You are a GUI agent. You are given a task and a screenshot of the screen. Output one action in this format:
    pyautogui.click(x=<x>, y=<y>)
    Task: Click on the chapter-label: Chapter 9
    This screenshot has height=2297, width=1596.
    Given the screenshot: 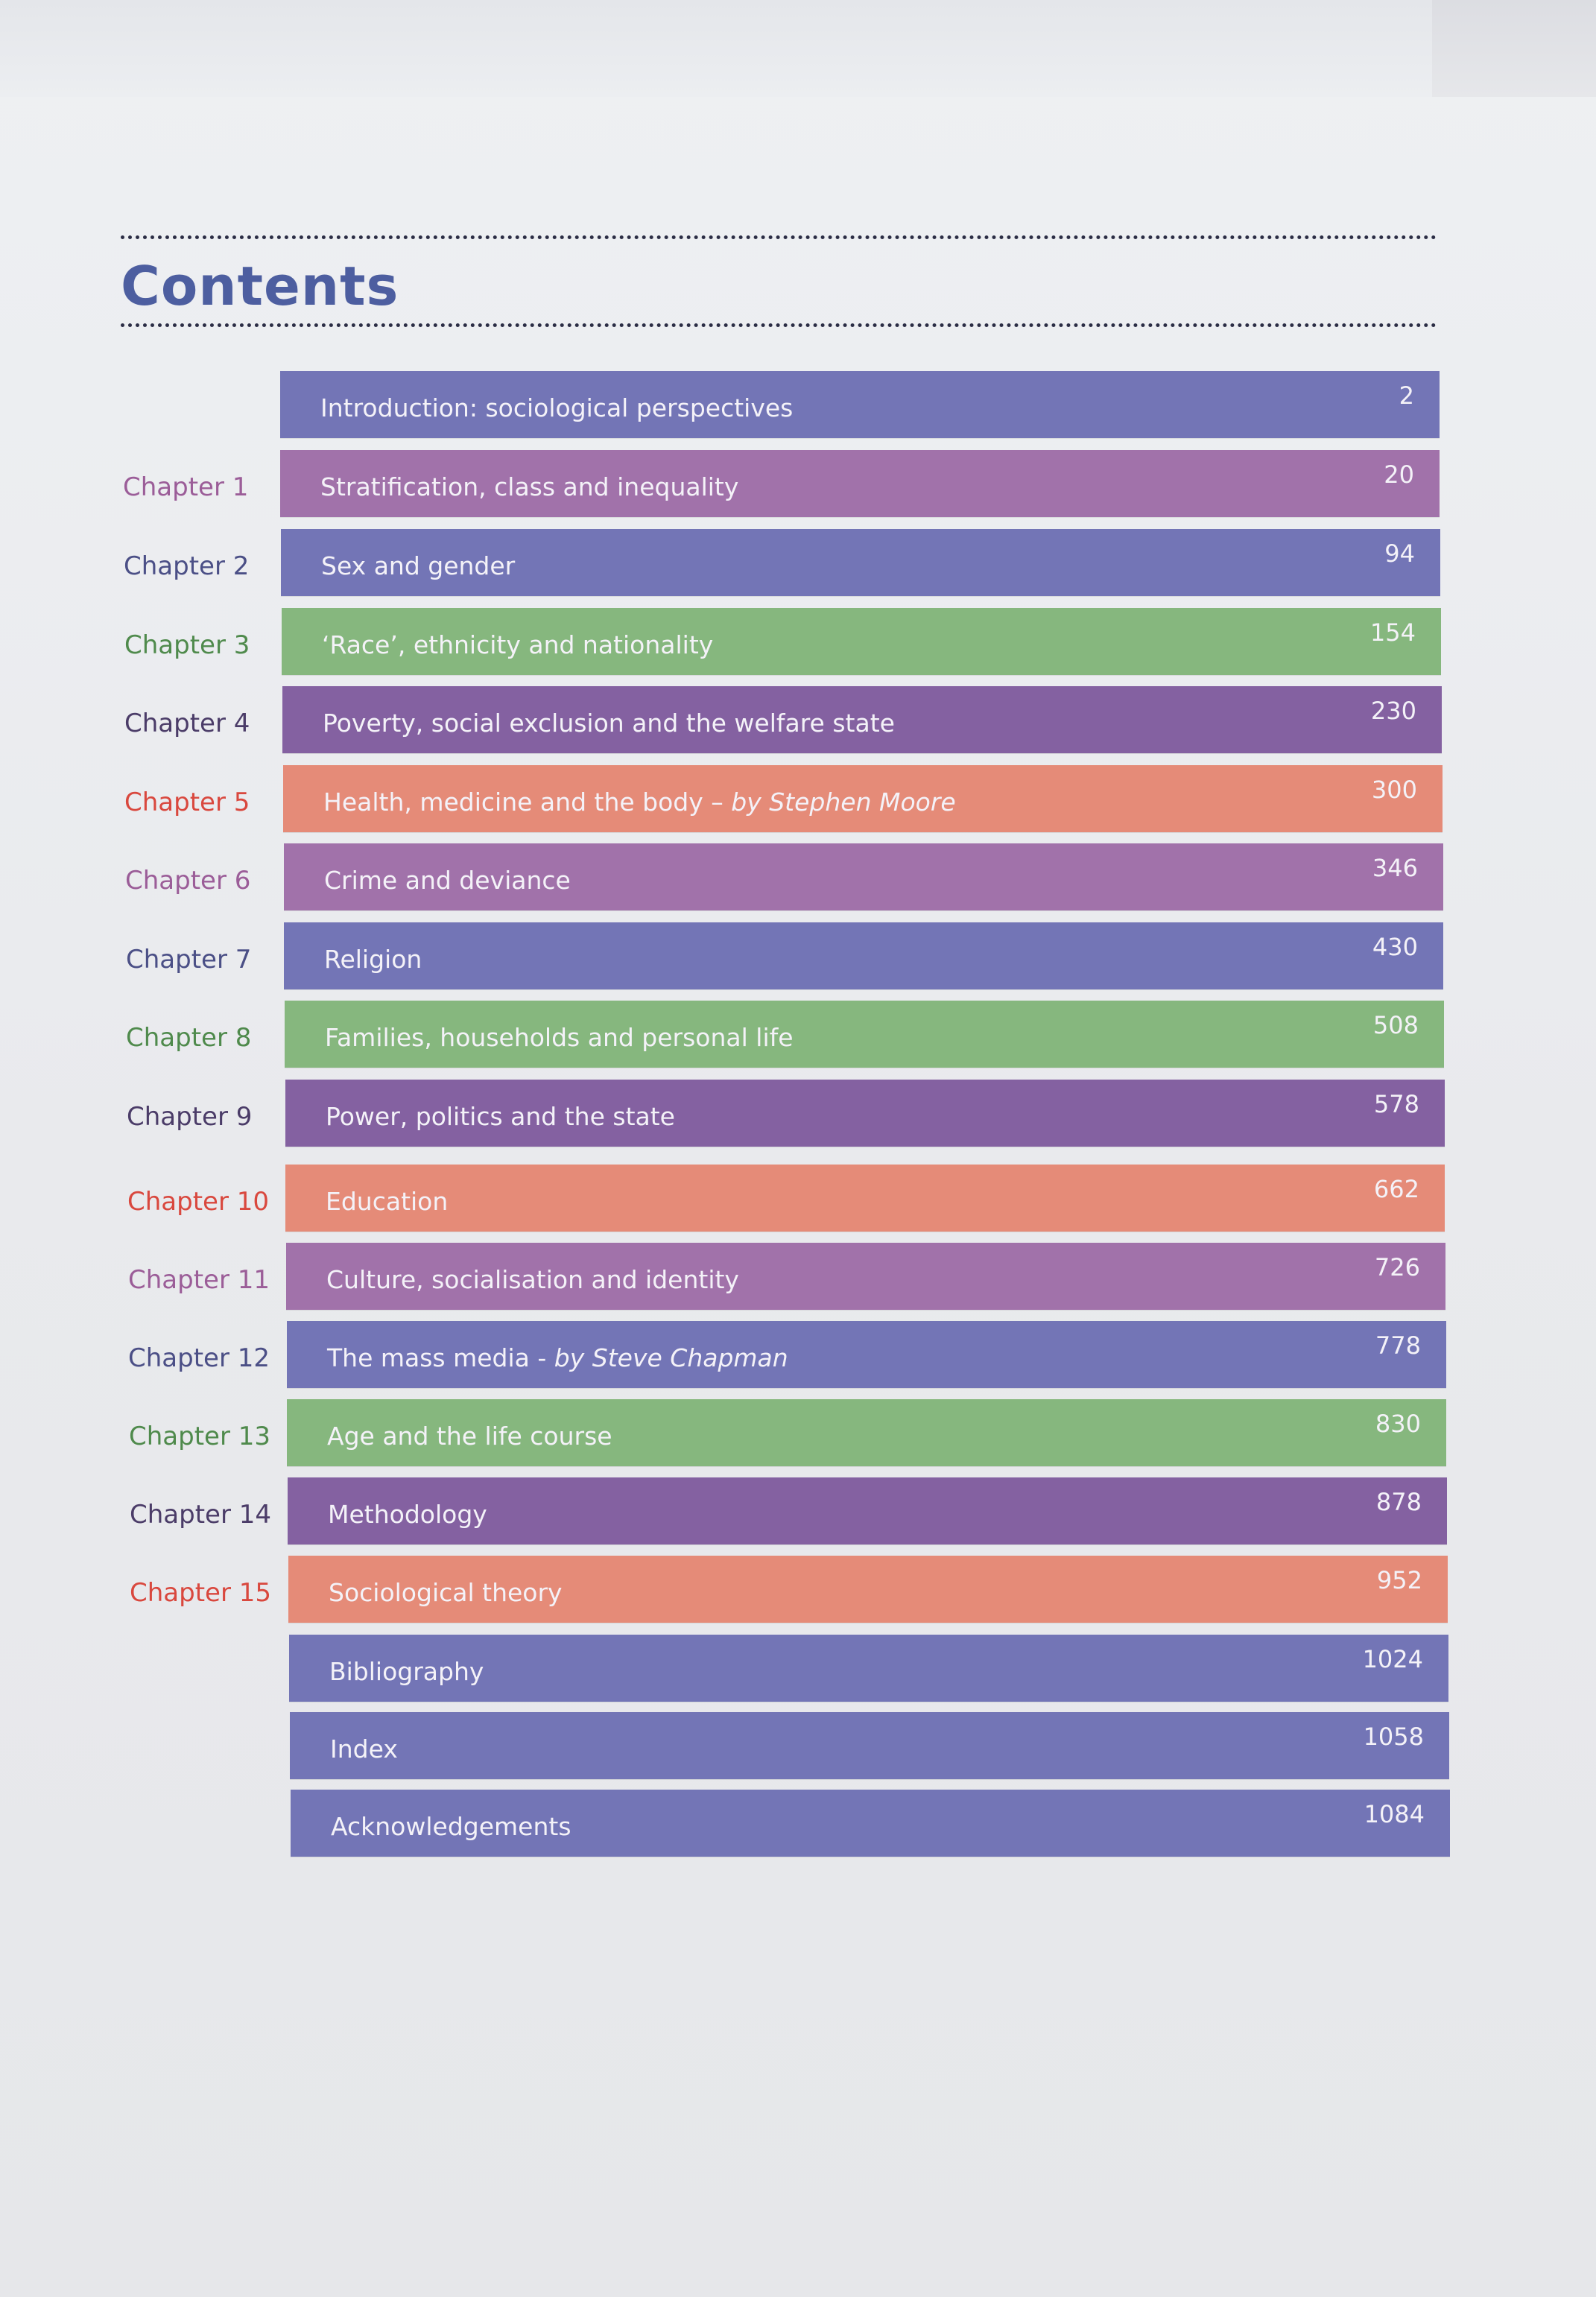 What is the action you would take?
    pyautogui.click(x=190, y=1117)
    